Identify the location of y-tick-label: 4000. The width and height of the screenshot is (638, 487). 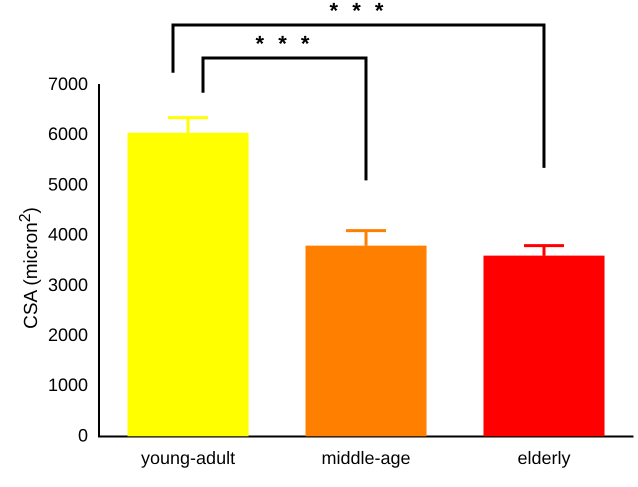
(68, 234).